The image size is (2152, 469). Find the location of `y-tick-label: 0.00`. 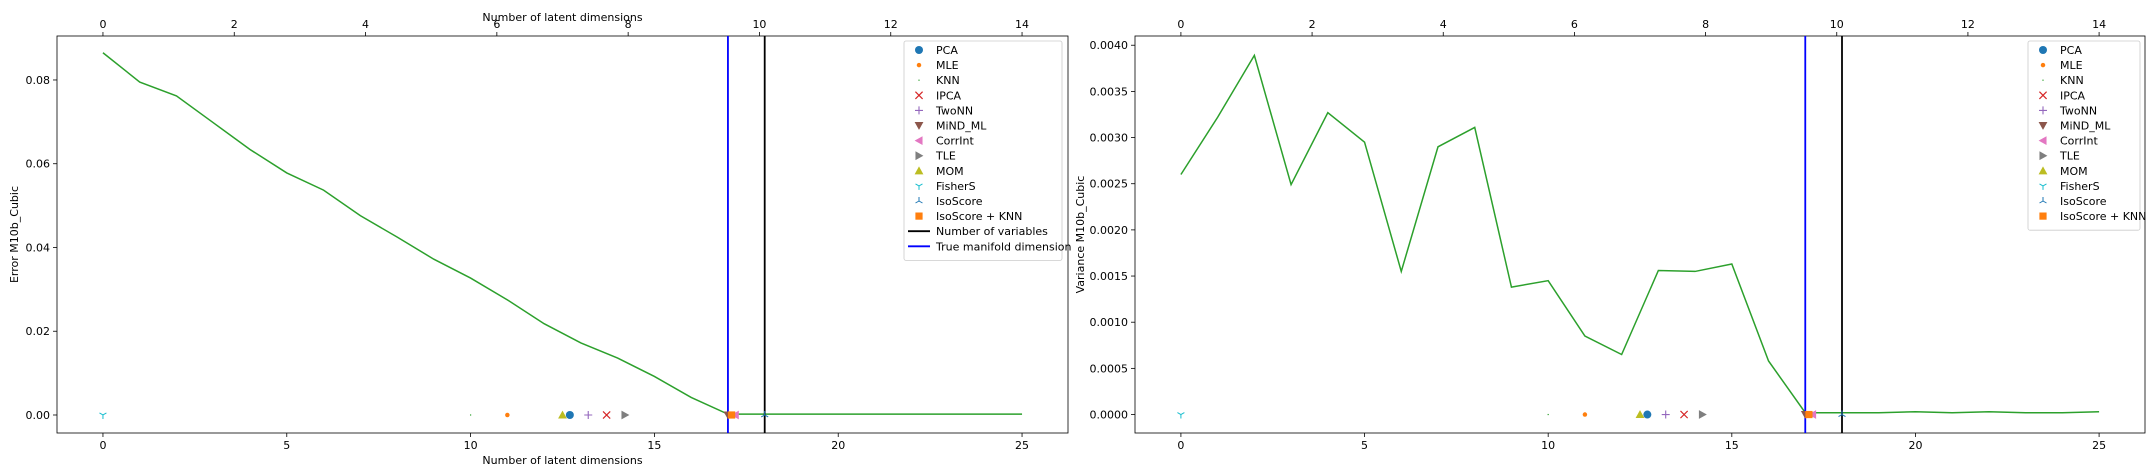

y-tick-label: 0.00 is located at coordinates (38, 415).